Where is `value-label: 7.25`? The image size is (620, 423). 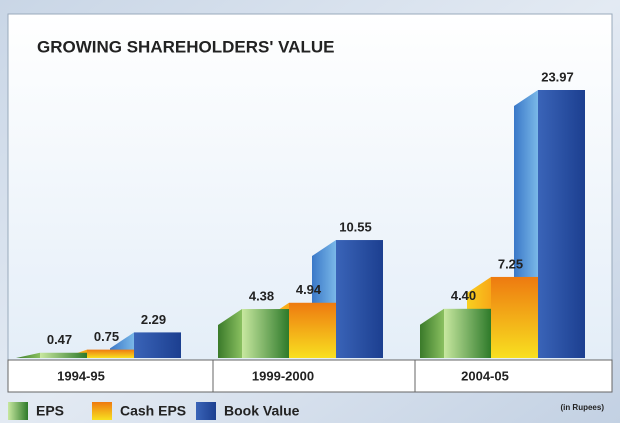
value-label: 7.25 is located at coordinates (510, 263).